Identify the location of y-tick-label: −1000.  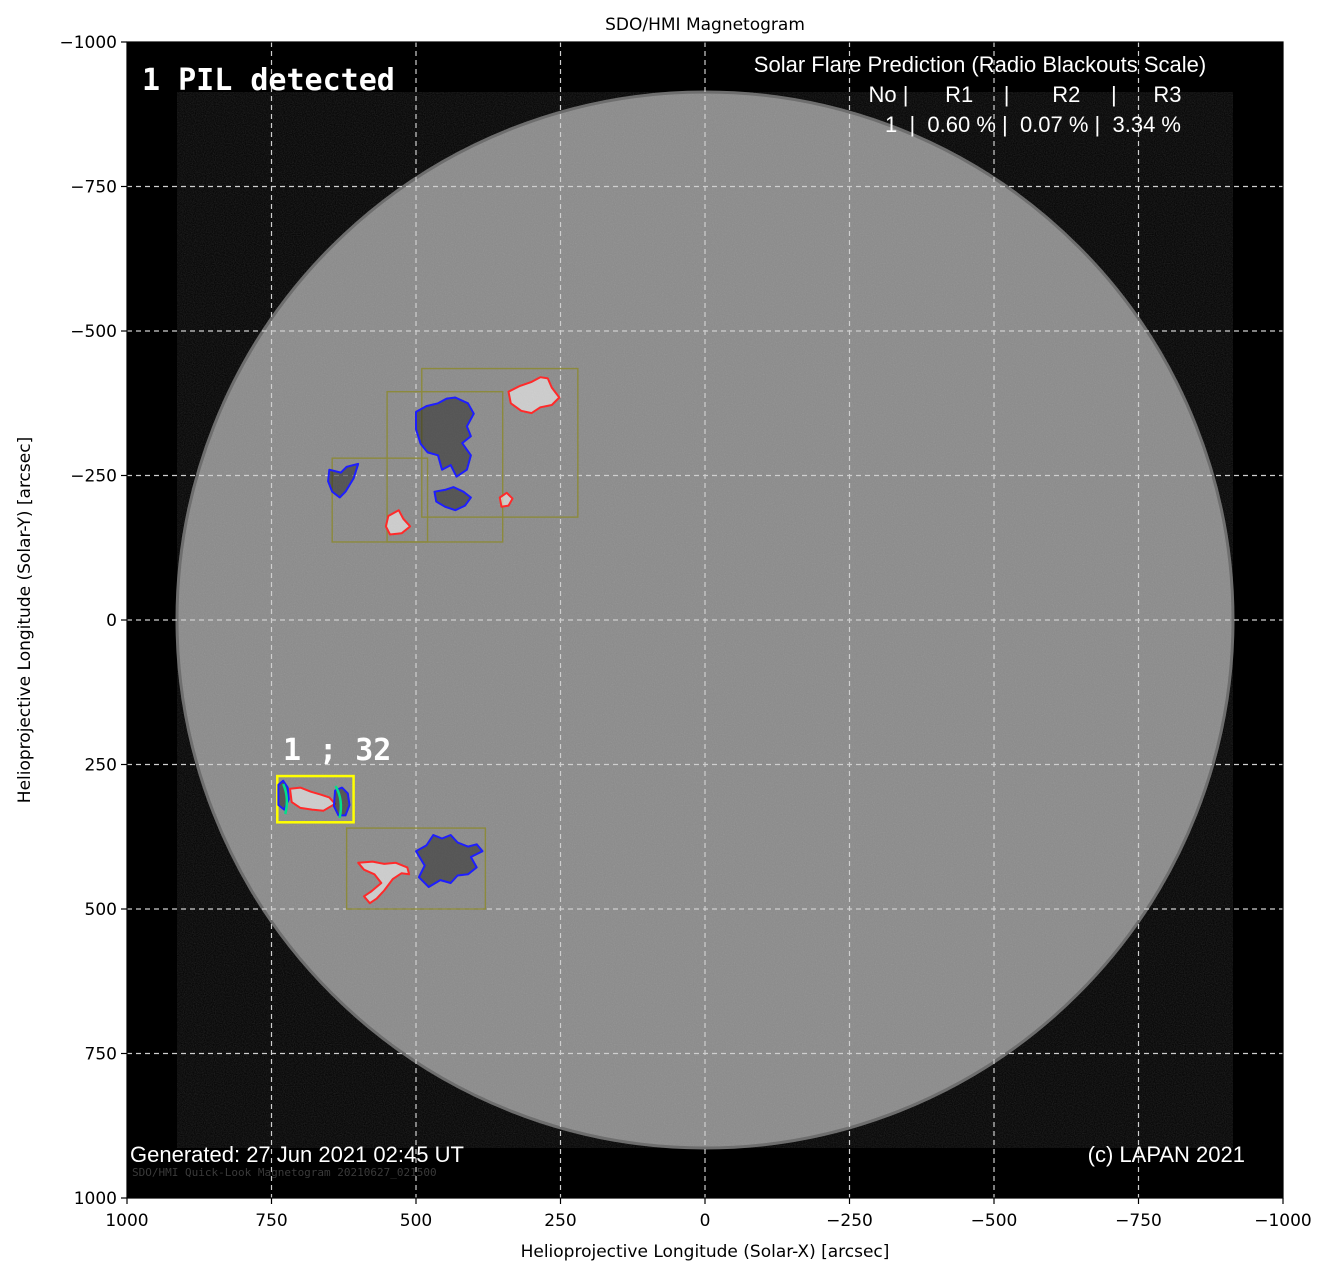
(88, 43).